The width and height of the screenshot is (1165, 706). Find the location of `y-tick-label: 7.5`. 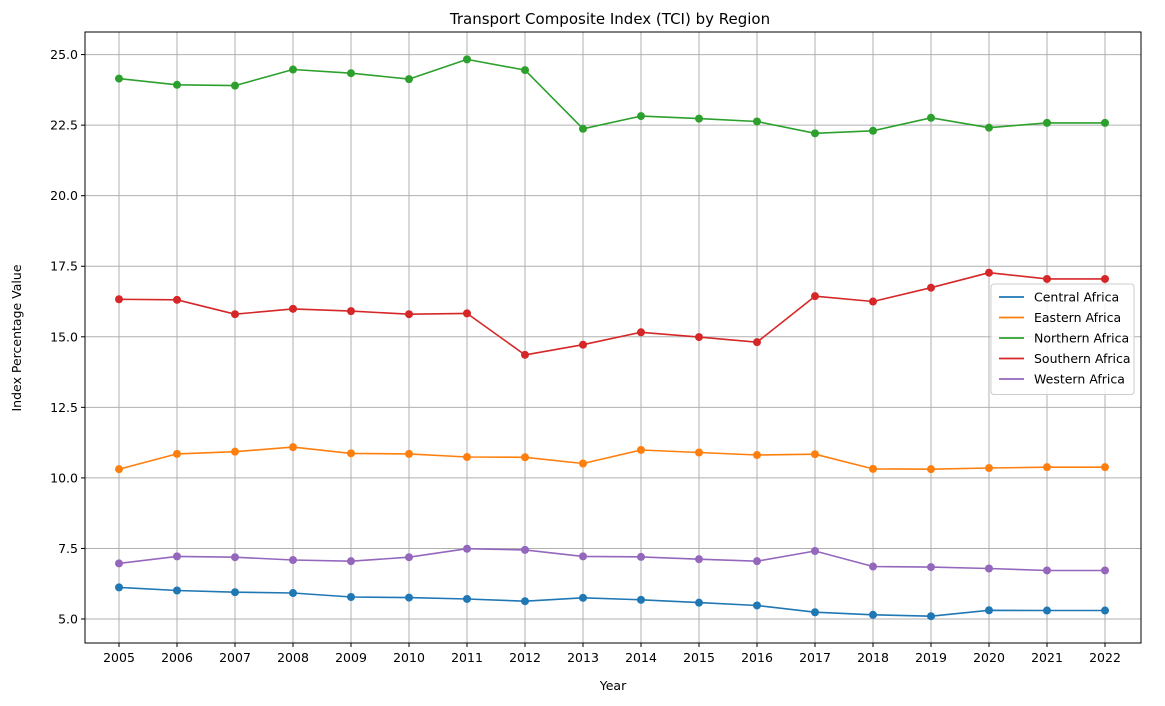

y-tick-label: 7.5 is located at coordinates (68, 548).